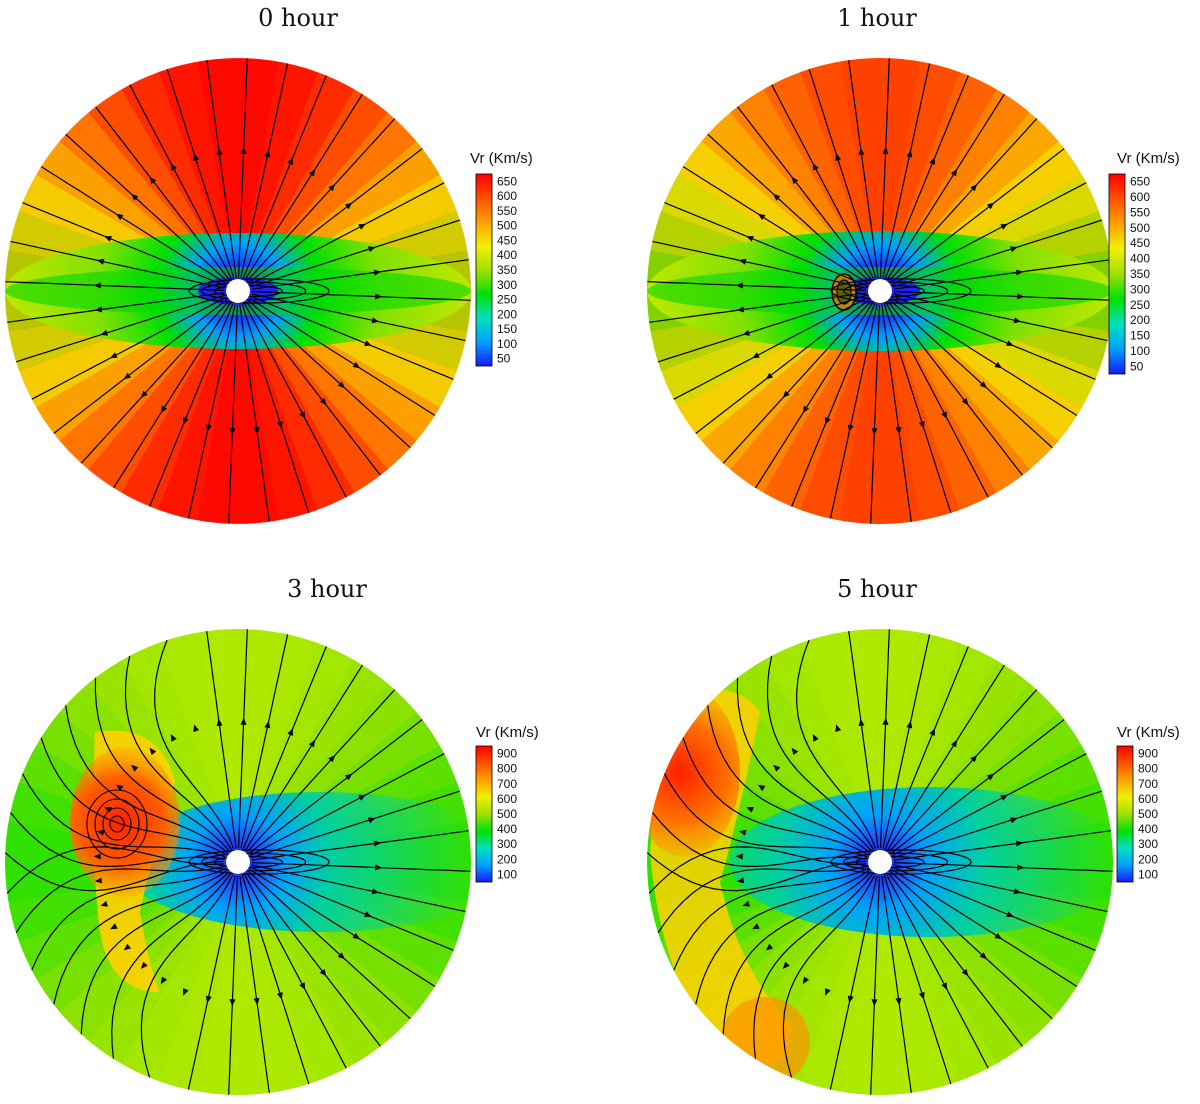 The image size is (1200, 1104). Describe the element at coordinates (1140, 243) in the screenshot. I see `colorbar-tick-label: 450` at that location.